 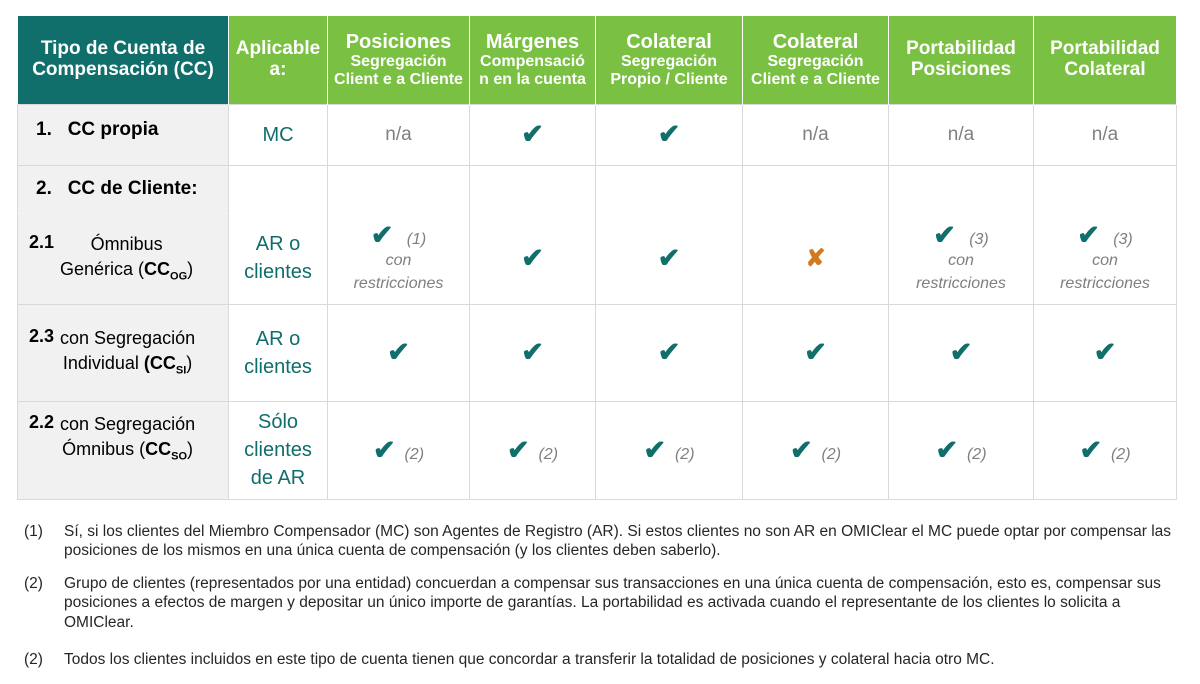 What do you see at coordinates (123, 134) in the screenshot?
I see `row-label-cc-propia: 1. CC propia` at bounding box center [123, 134].